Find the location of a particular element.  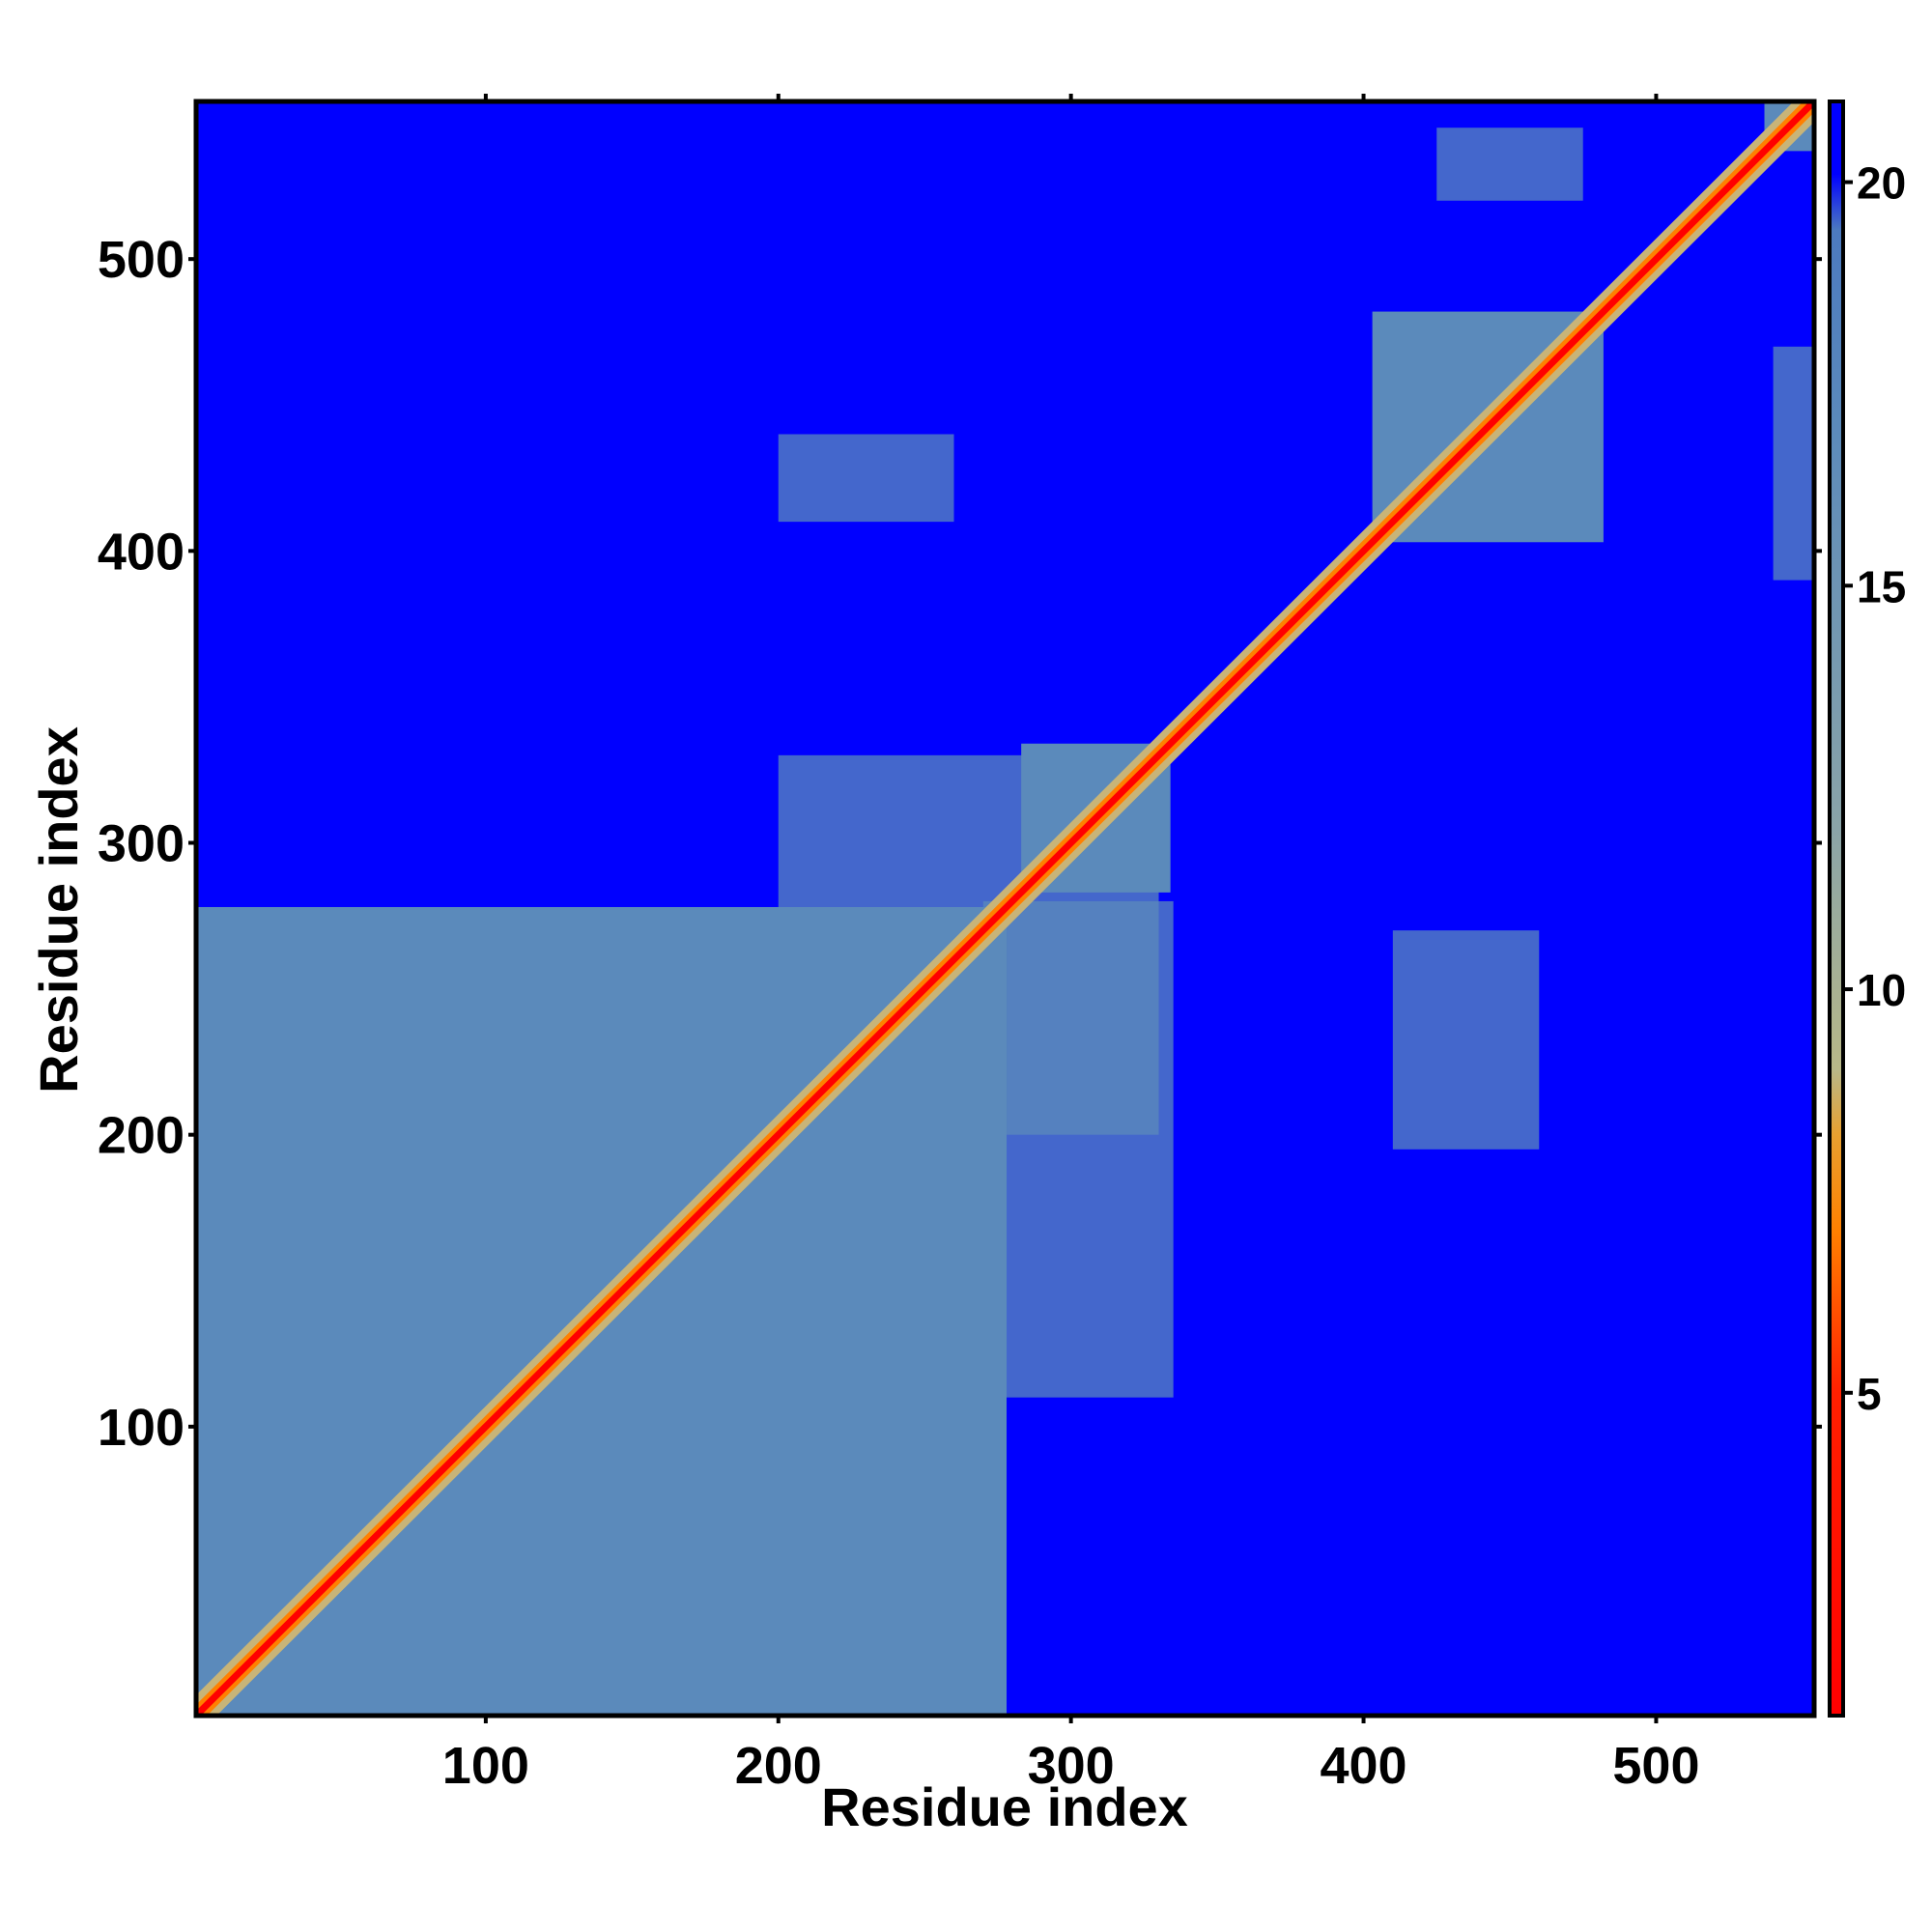

x-tick-label: 400 is located at coordinates (1363, 1766).